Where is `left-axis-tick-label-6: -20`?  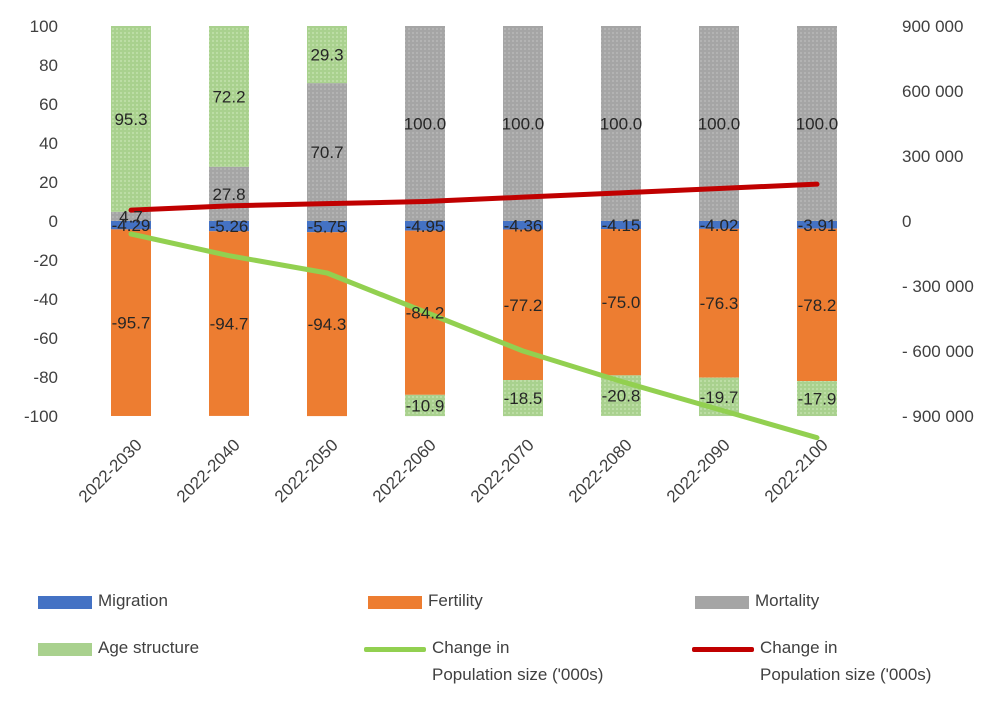
left-axis-tick-label-6: -20 is located at coordinates (45, 260).